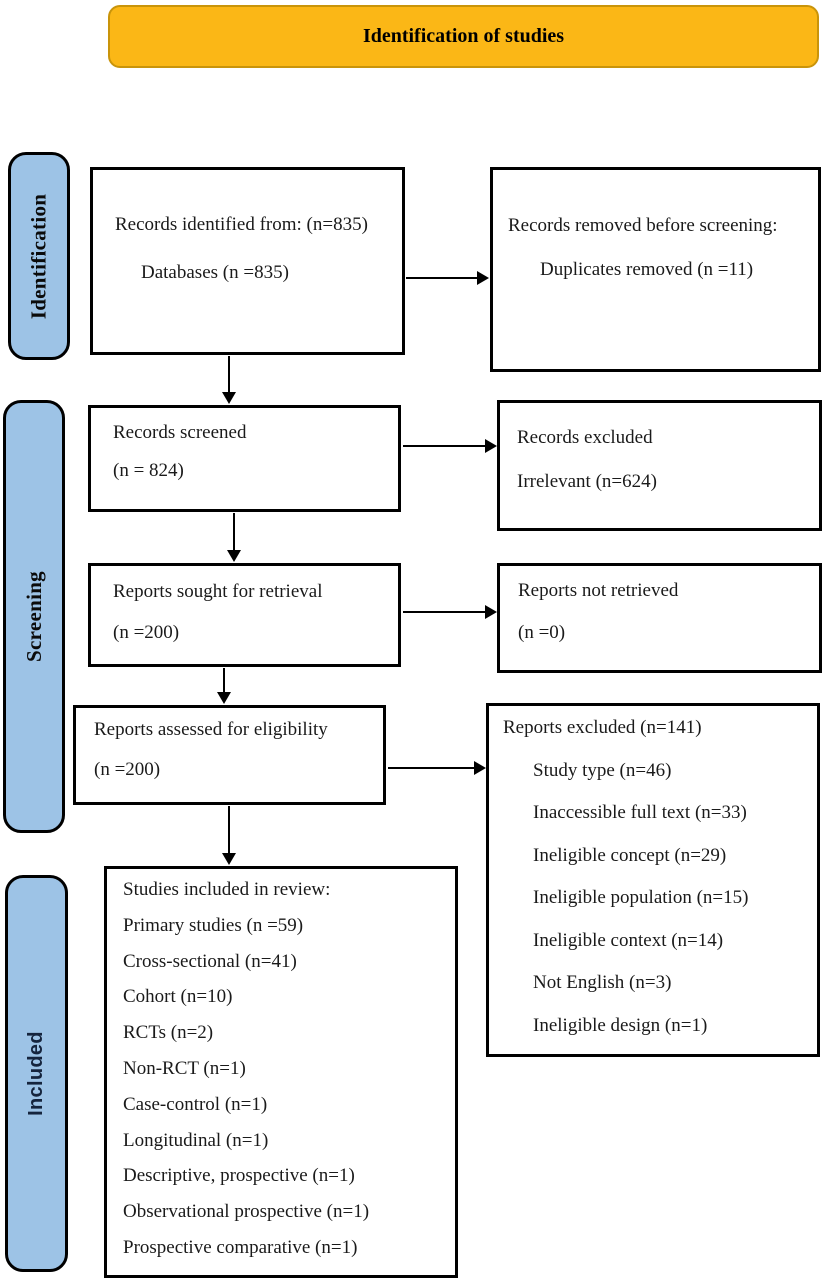 Image resolution: width=827 pixels, height=1280 pixels. I want to click on studies-included-item: Cross-sectional (n=41), so click(210, 961).